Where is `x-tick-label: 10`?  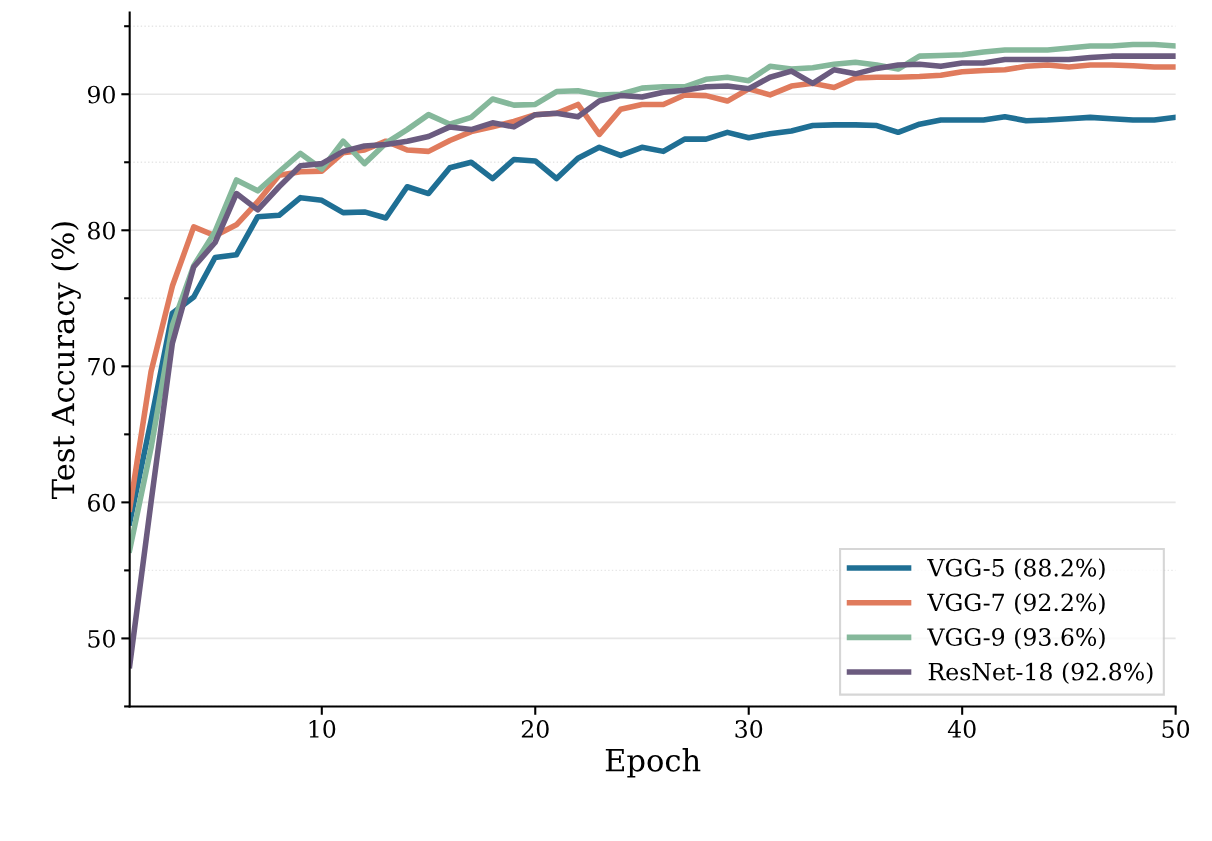
x-tick-label: 10 is located at coordinates (322, 729).